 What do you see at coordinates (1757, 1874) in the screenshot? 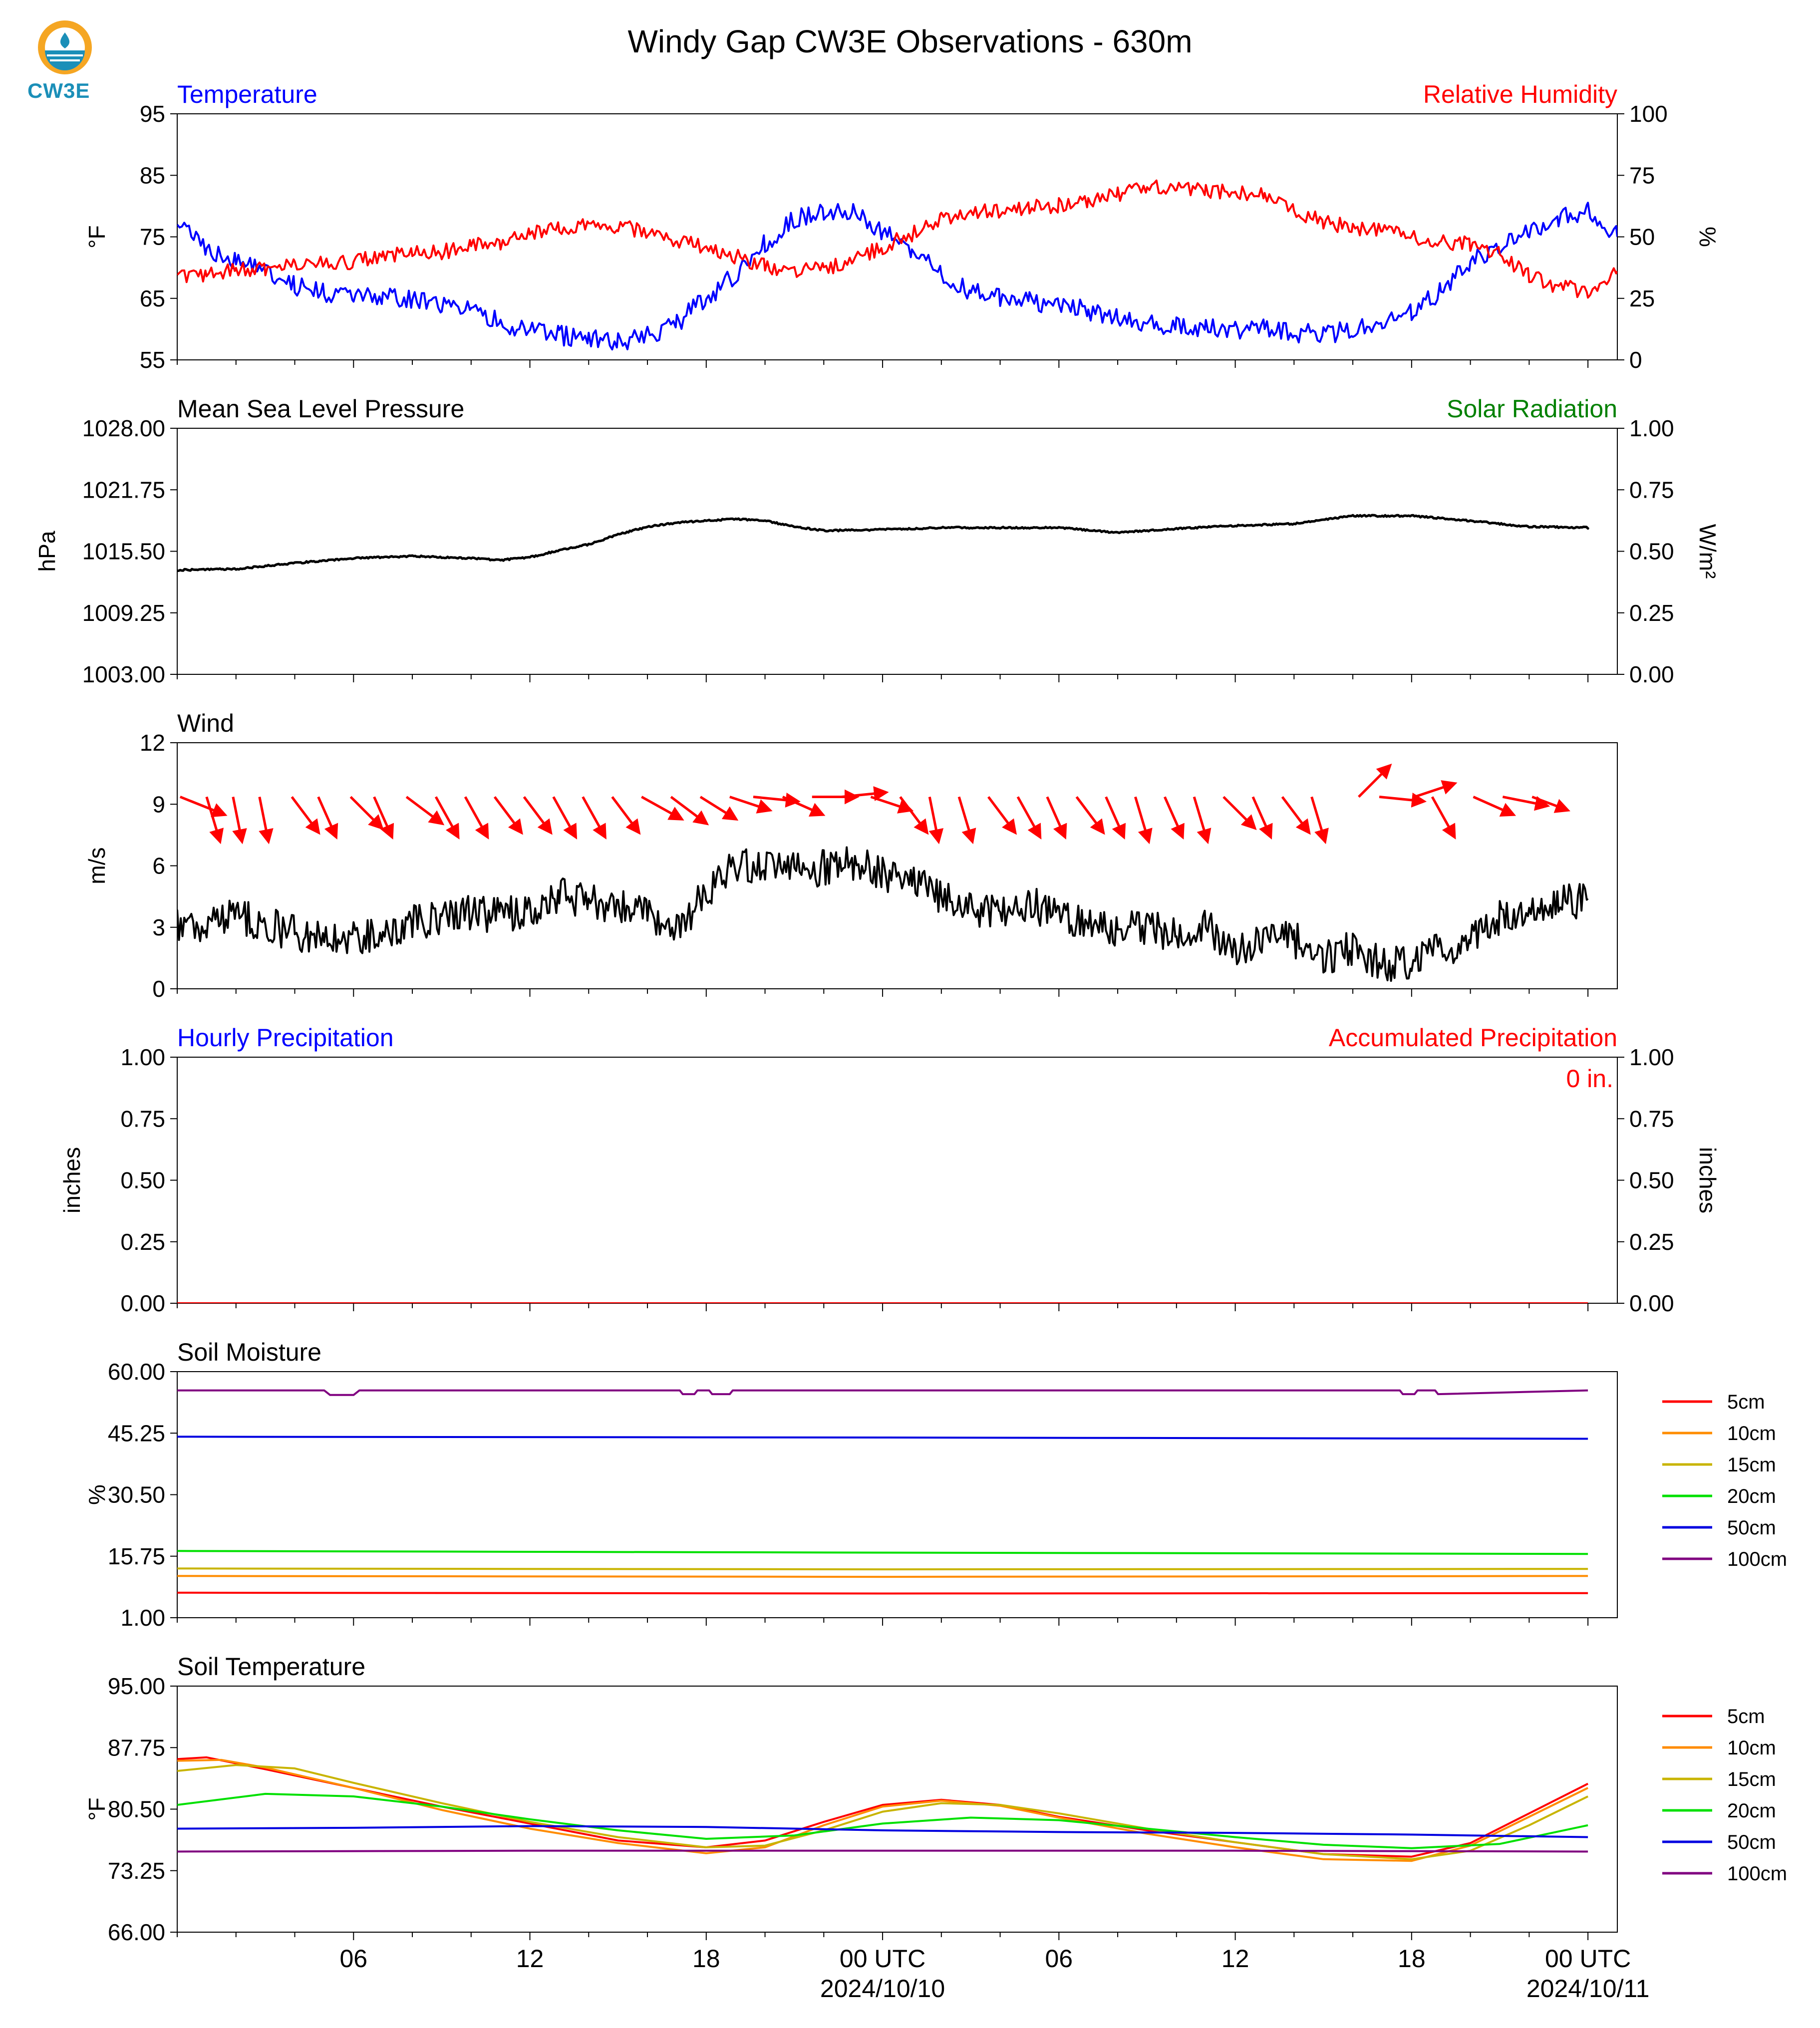
I see `legend-label: 100cm` at bounding box center [1757, 1874].